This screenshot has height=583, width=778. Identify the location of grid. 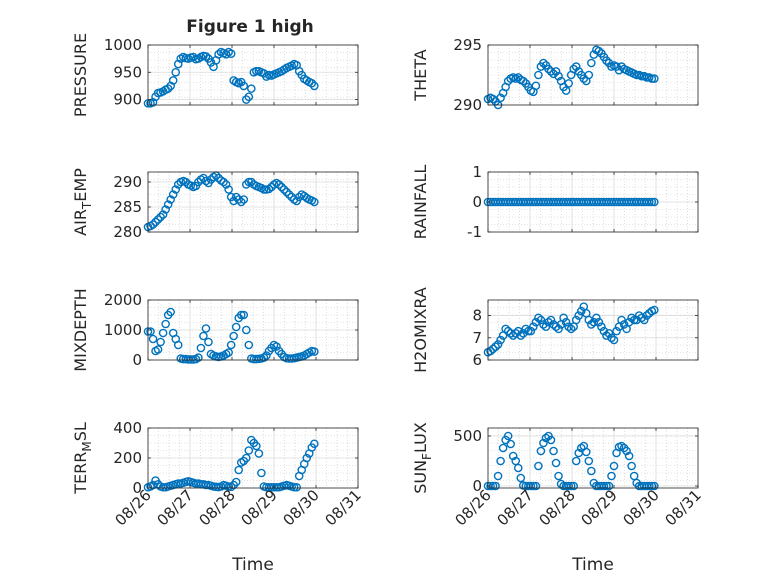
(593, 330).